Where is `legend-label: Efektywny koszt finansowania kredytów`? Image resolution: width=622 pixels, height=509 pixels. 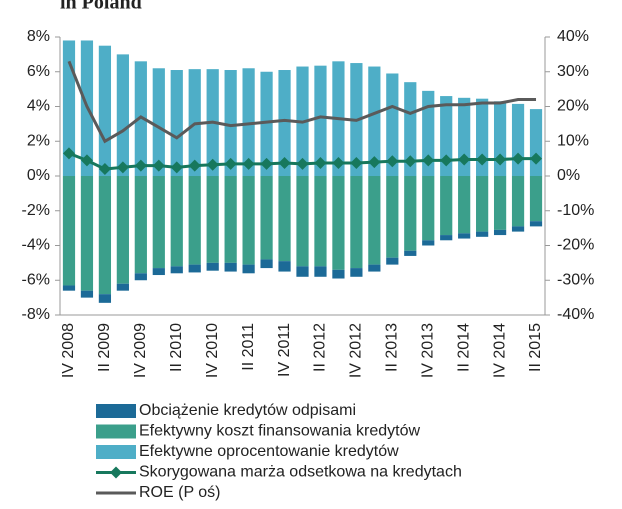 legend-label: Efektywny koszt finansowania kredytów is located at coordinates (279, 431).